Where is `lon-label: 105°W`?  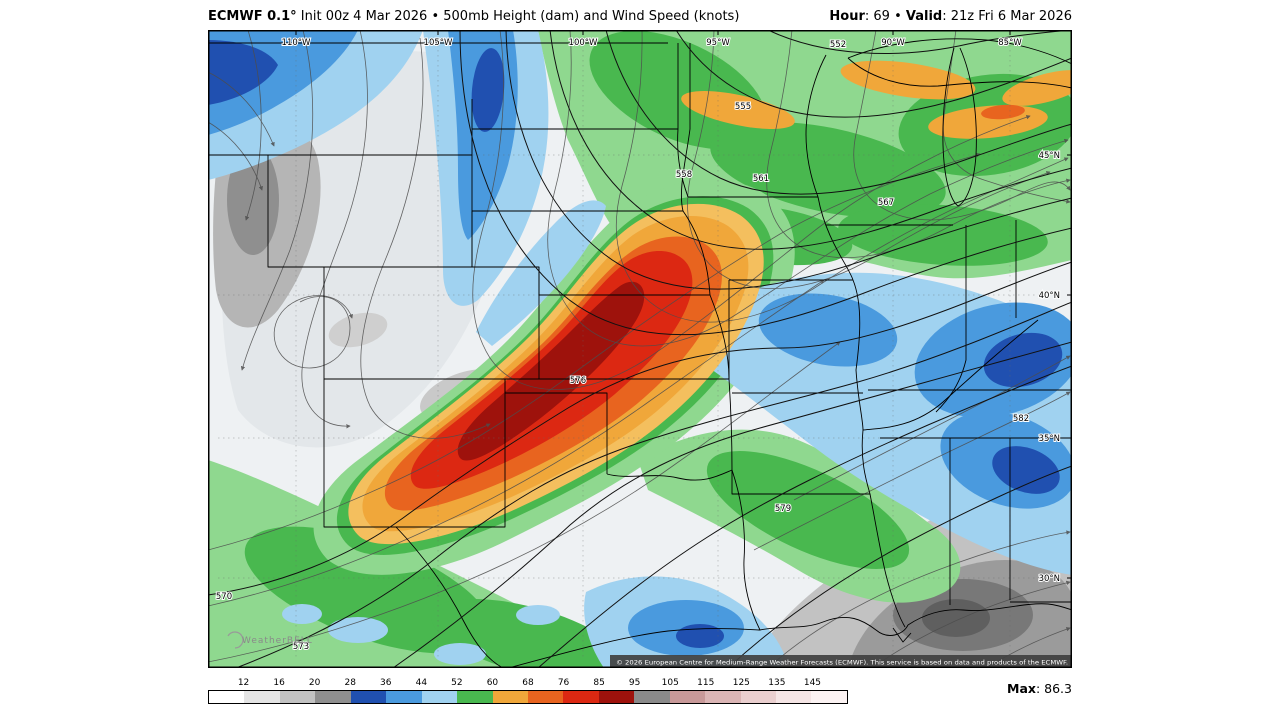 lon-label: 105°W is located at coordinates (438, 43).